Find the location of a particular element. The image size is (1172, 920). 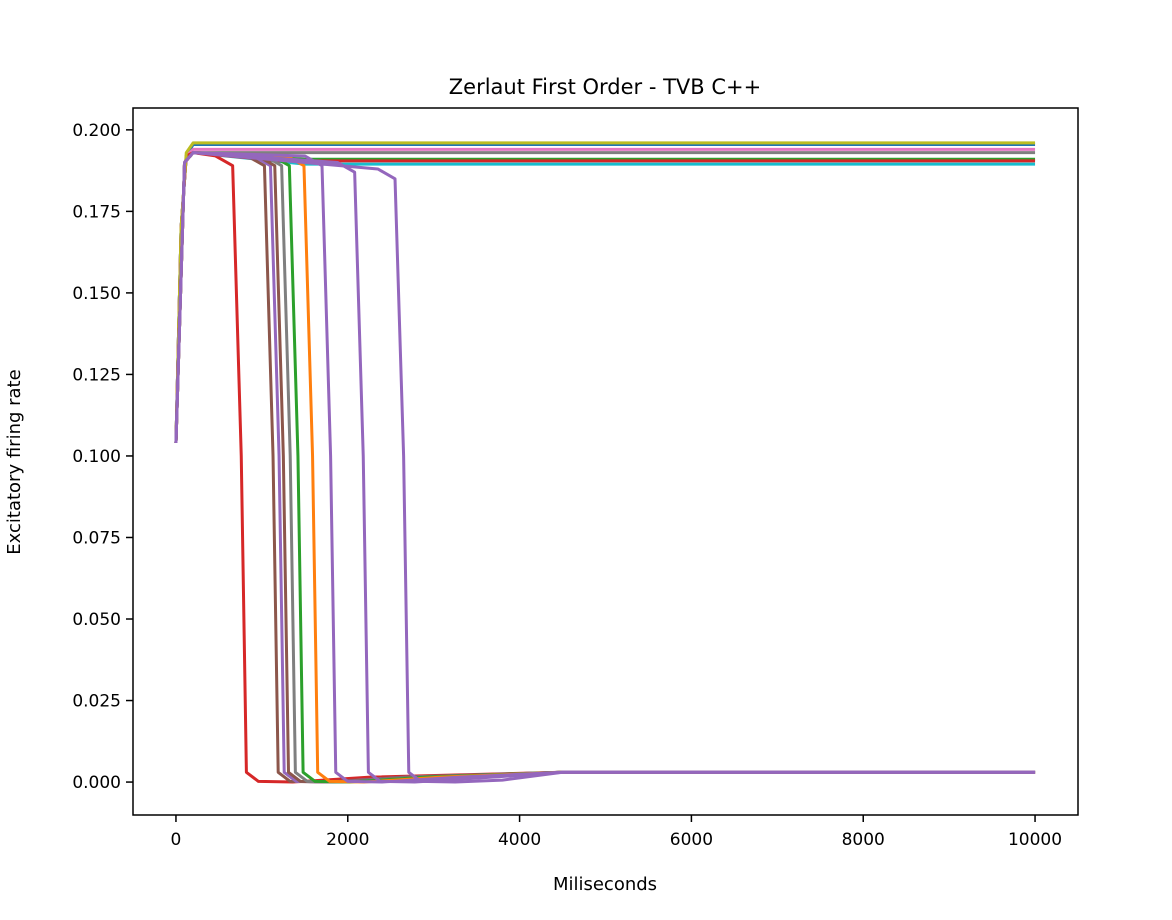

y-tick-label: 0.125 is located at coordinates (96, 375).